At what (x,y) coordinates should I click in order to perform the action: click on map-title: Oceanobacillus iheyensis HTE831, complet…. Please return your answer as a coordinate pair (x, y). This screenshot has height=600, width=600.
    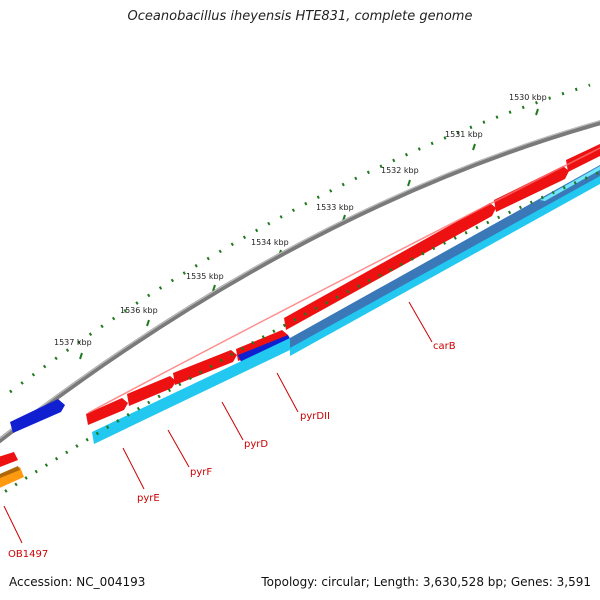
    Looking at the image, I should click on (300, 16).